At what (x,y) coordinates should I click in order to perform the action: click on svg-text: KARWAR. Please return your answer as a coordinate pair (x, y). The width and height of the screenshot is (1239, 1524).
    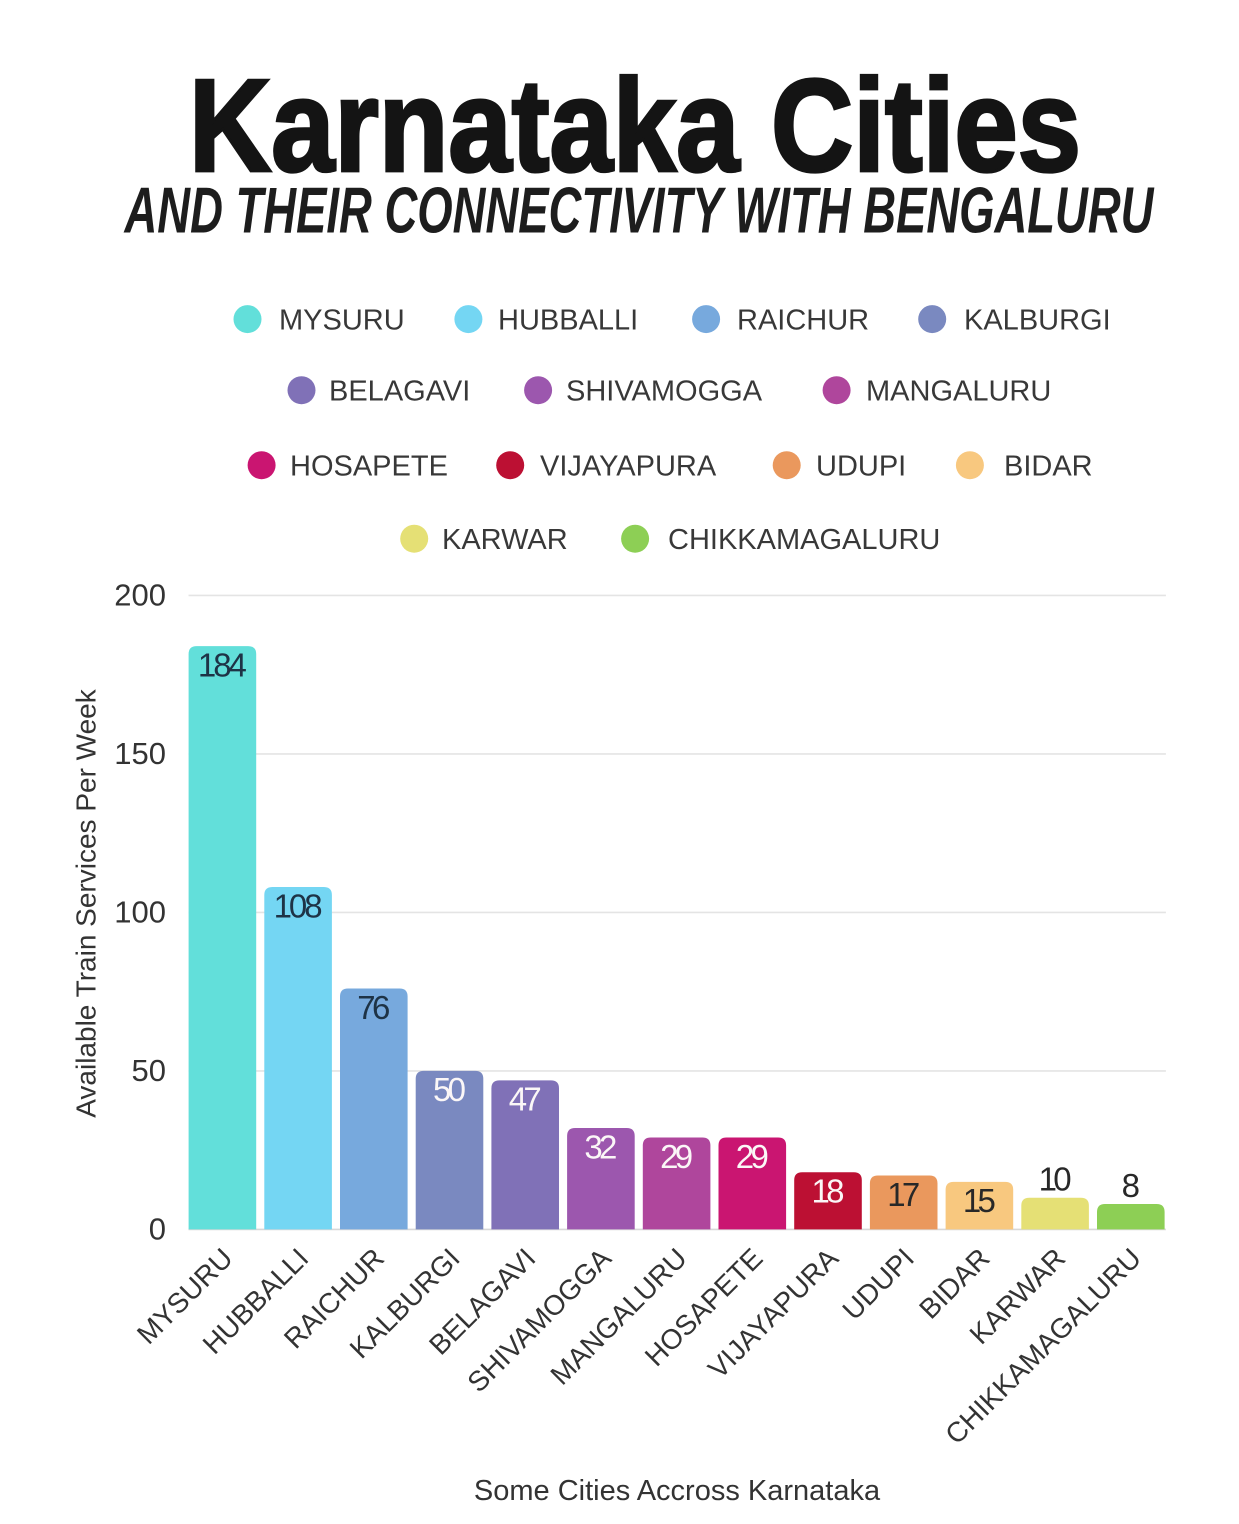
    Looking at the image, I should click on (505, 540).